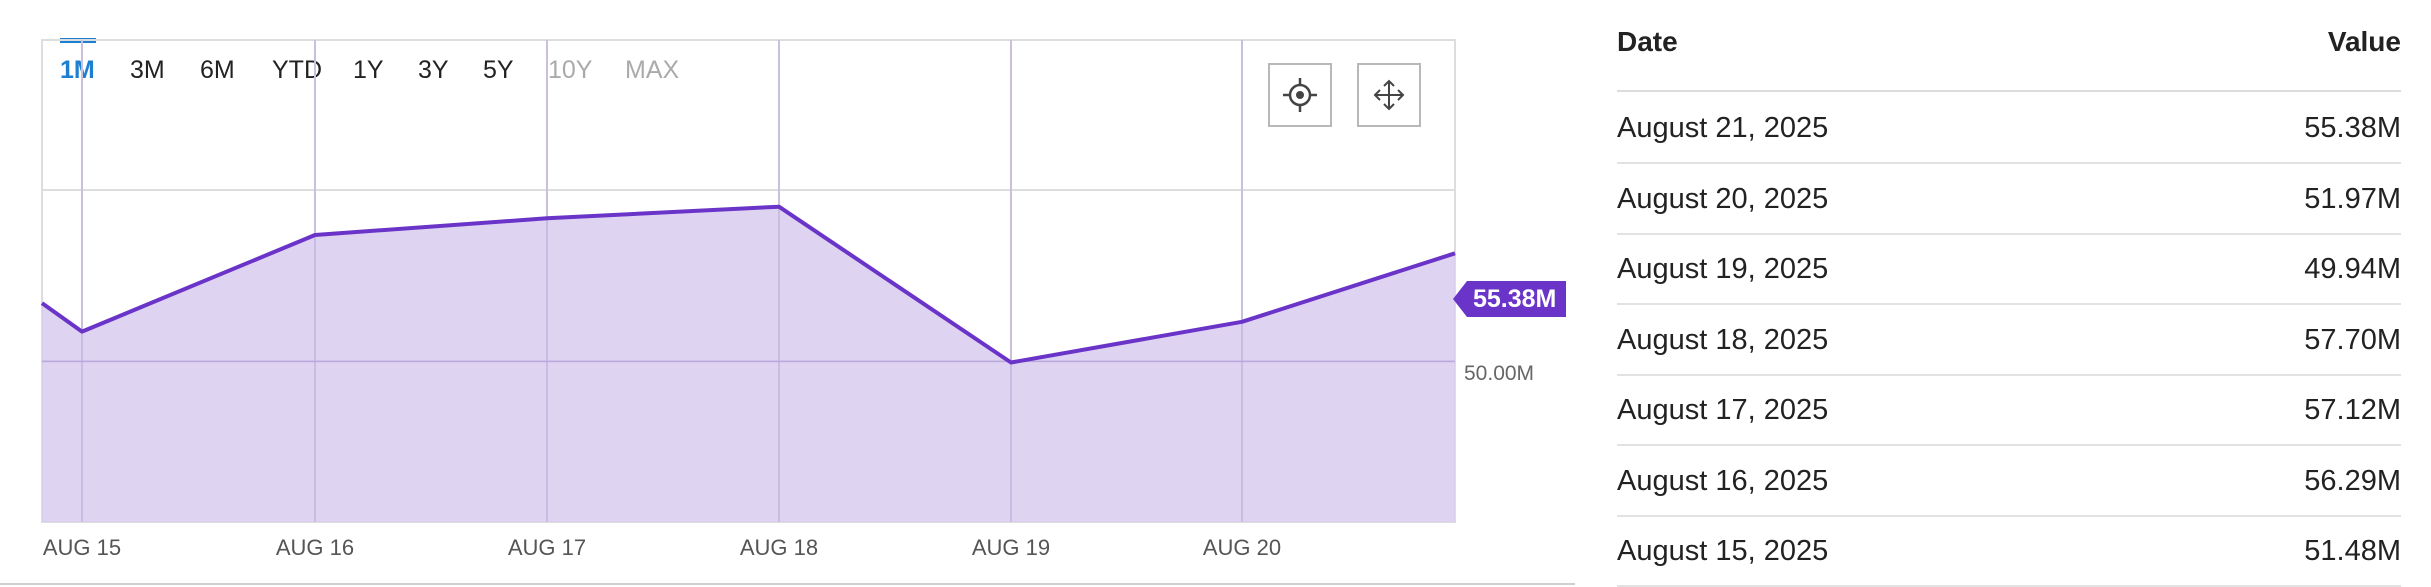  What do you see at coordinates (498, 70) in the screenshot?
I see `range-button-5y: 5Y` at bounding box center [498, 70].